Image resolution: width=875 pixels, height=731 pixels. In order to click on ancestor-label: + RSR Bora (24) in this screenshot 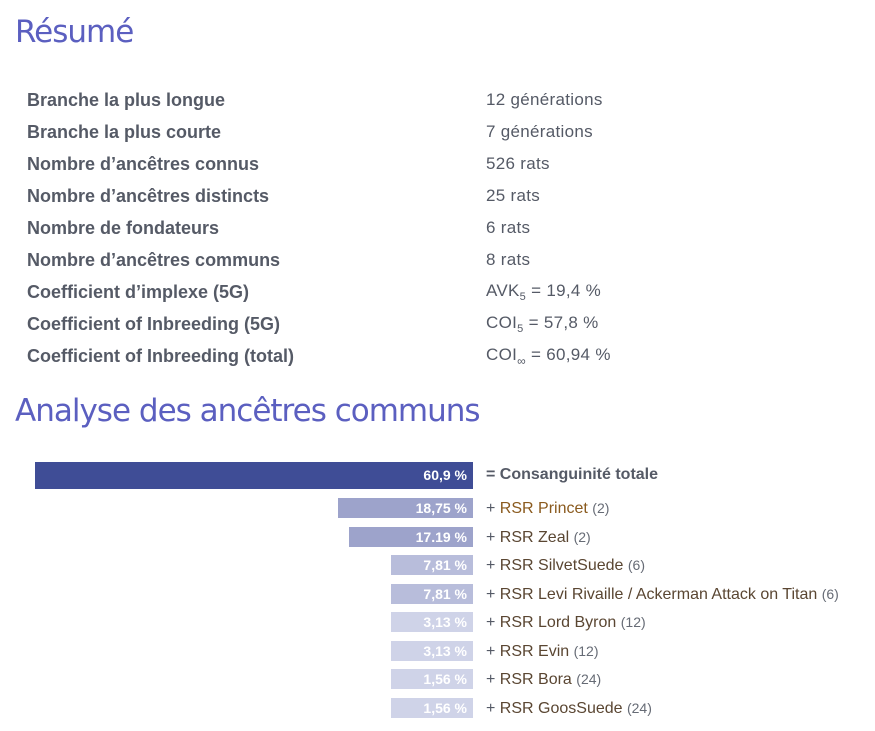, I will do `click(543, 679)`.